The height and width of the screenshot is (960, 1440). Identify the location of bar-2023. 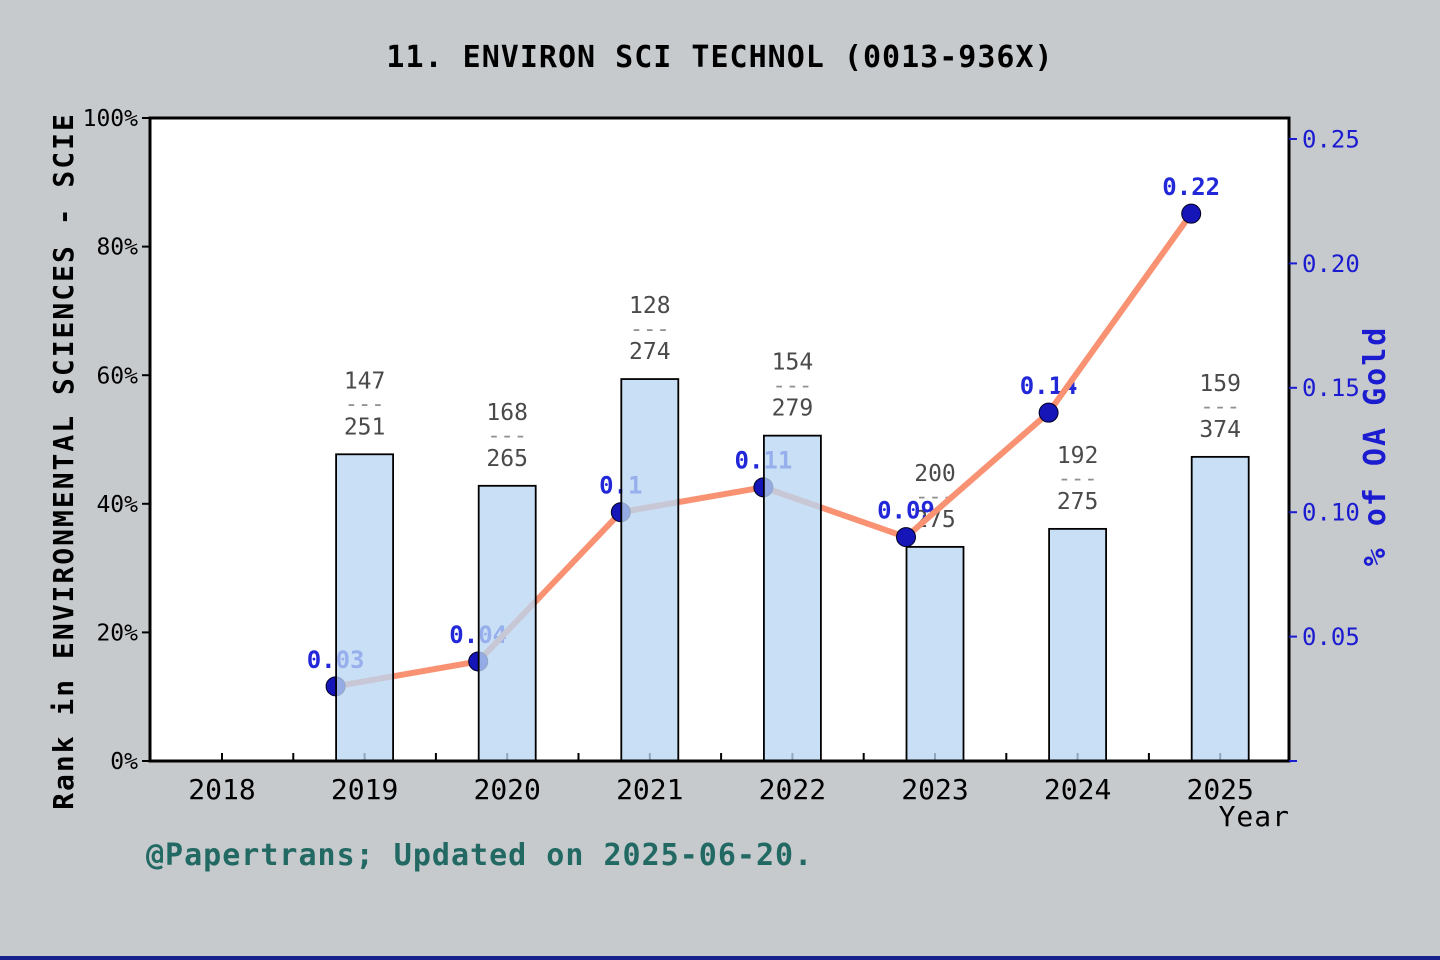
(935, 653).